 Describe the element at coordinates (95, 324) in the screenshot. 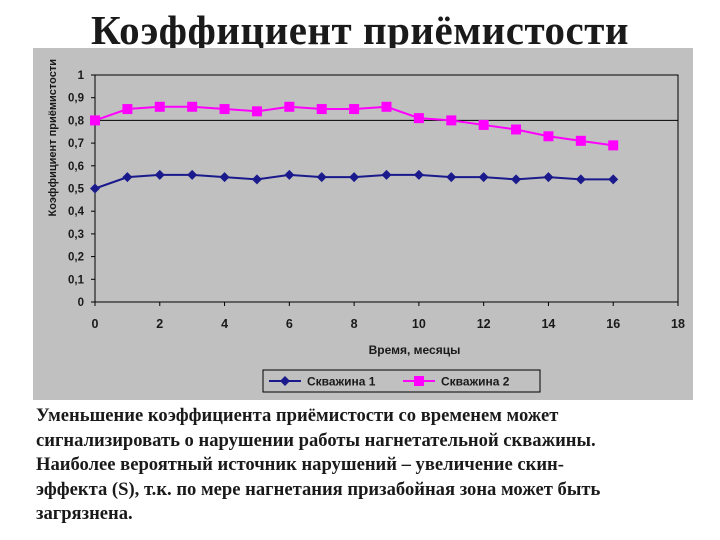

I see `x-tick-label: 0` at that location.